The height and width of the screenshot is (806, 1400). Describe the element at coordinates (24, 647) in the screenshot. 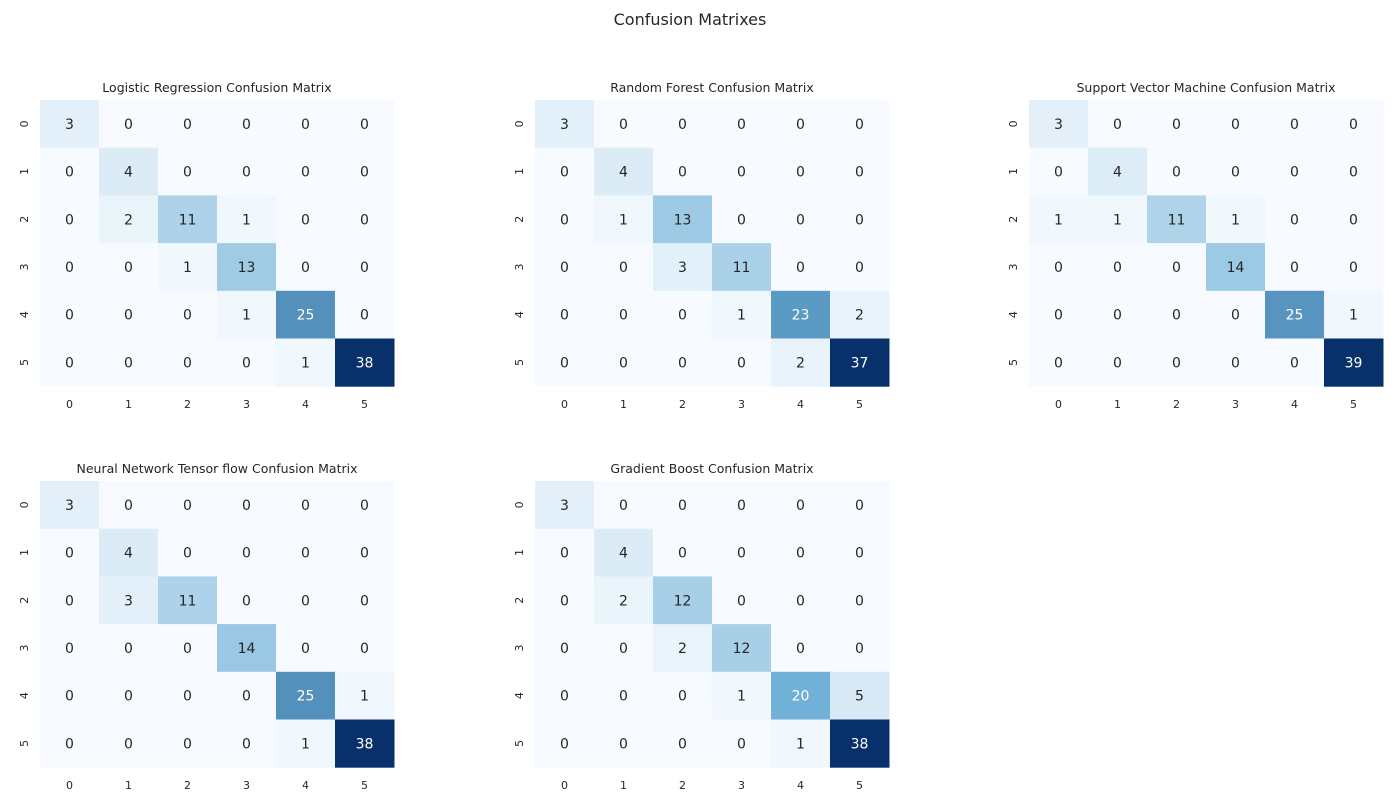

I see `y-tick-label: 3` at that location.